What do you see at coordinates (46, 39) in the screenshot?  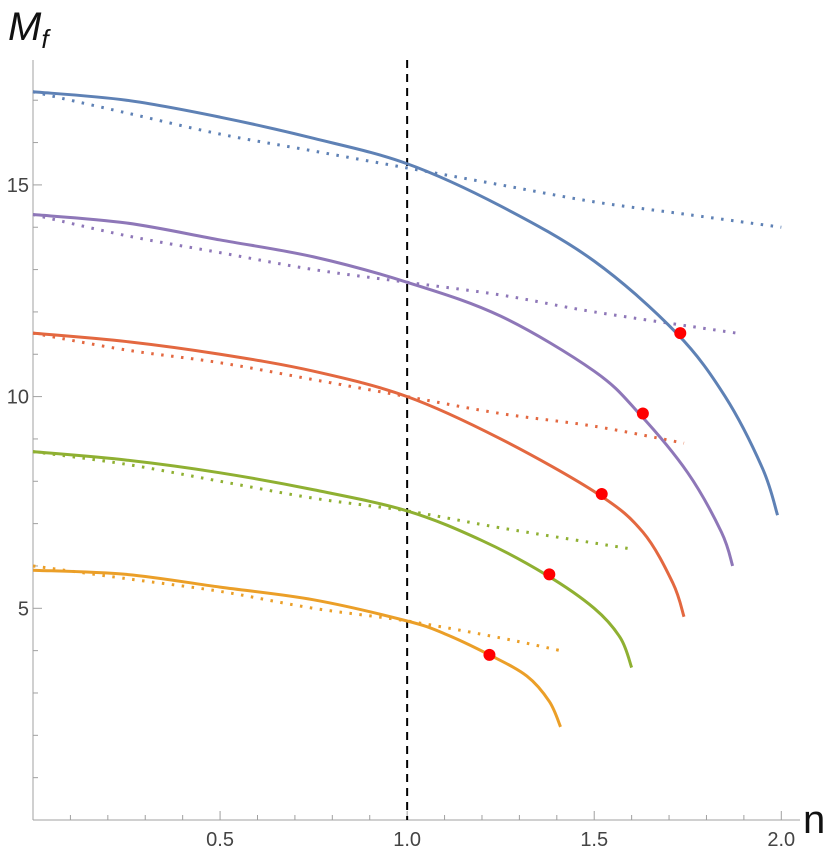 I see `y-axis-title-subscript: f` at bounding box center [46, 39].